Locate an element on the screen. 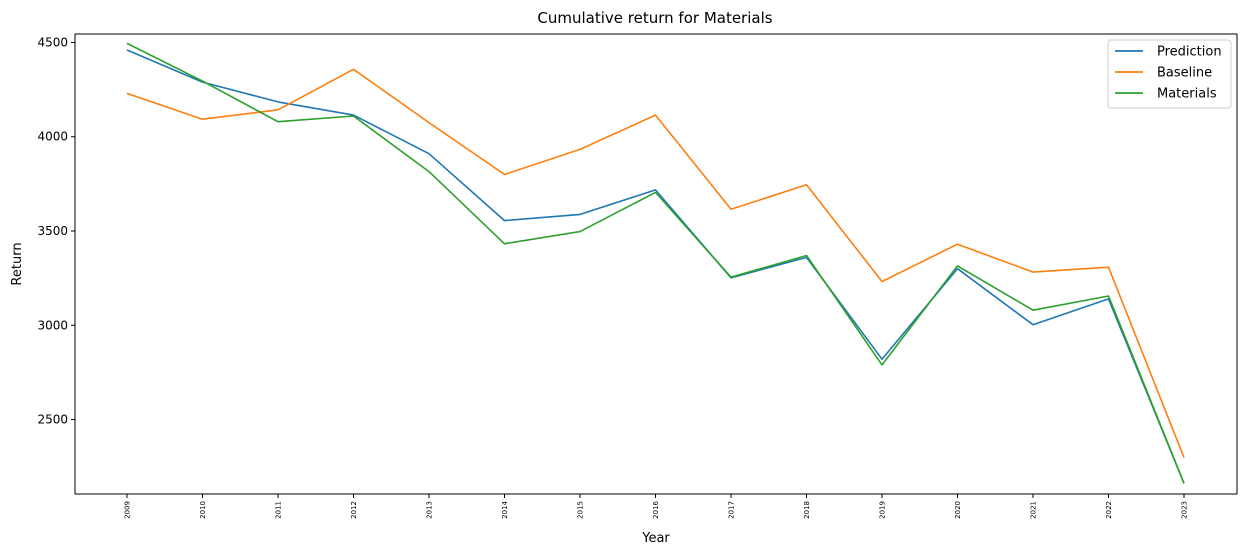  y-tick-label: 4500 is located at coordinates (52, 42).